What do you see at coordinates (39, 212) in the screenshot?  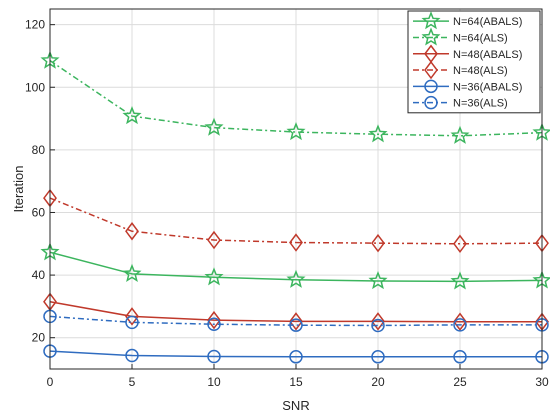 I see `y-tick-label: 60` at bounding box center [39, 212].